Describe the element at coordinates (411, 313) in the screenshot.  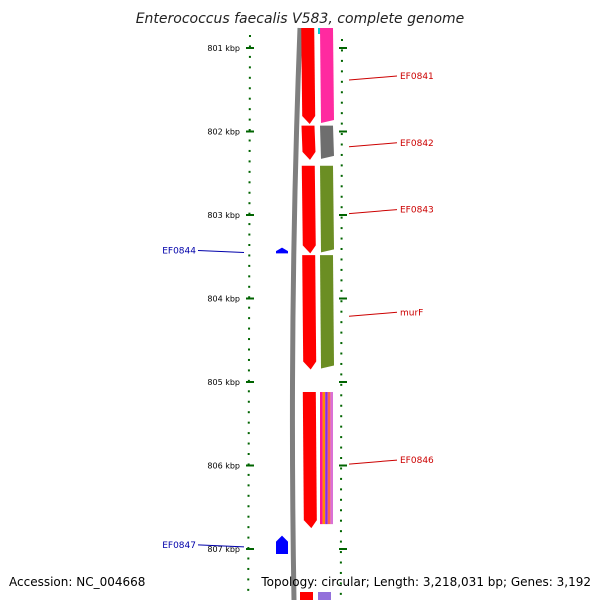
I see `gene-label-murf: murF` at that location.